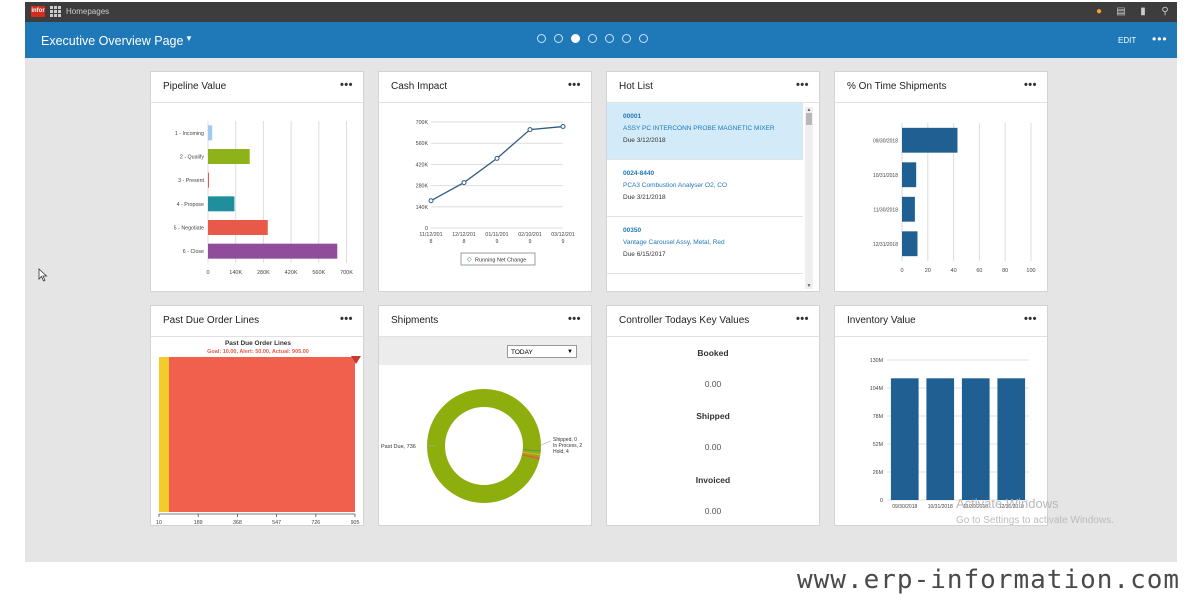 The height and width of the screenshot is (600, 1200). I want to click on user-icon: ●, so click(1099, 11).